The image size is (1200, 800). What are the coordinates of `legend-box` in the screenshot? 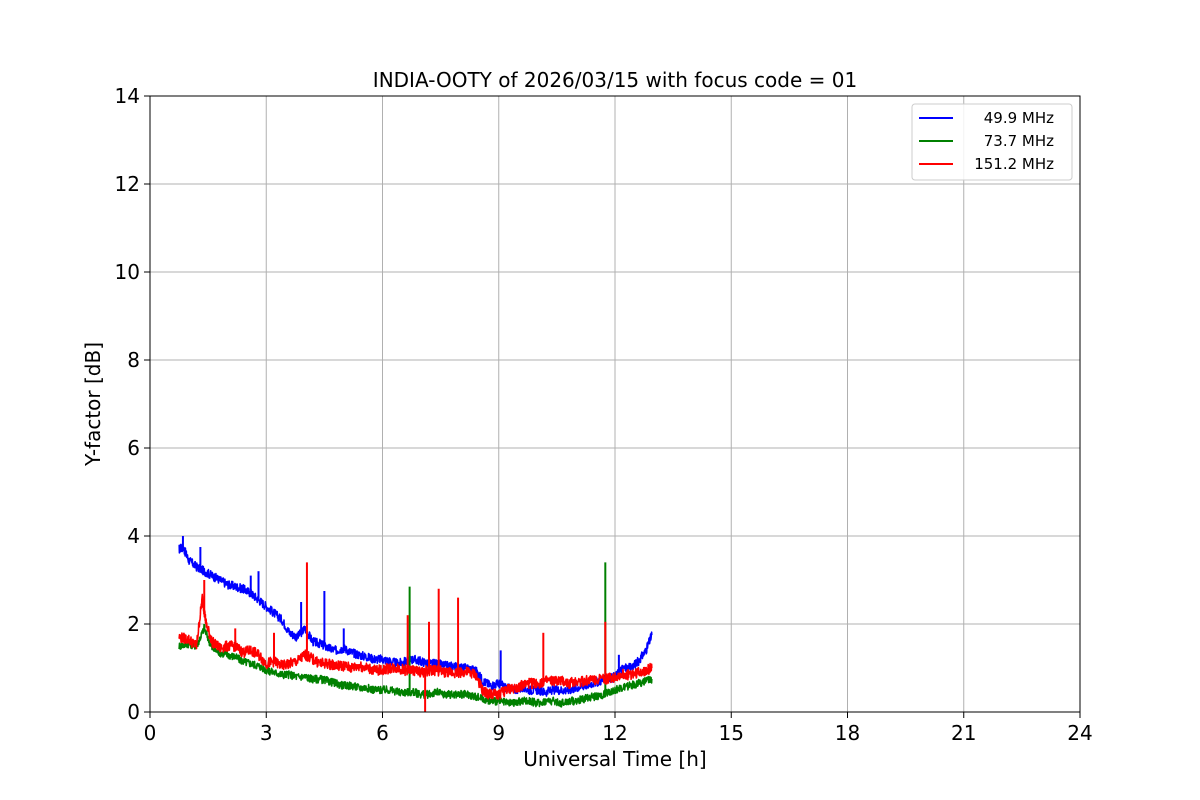 It's located at (992, 142).